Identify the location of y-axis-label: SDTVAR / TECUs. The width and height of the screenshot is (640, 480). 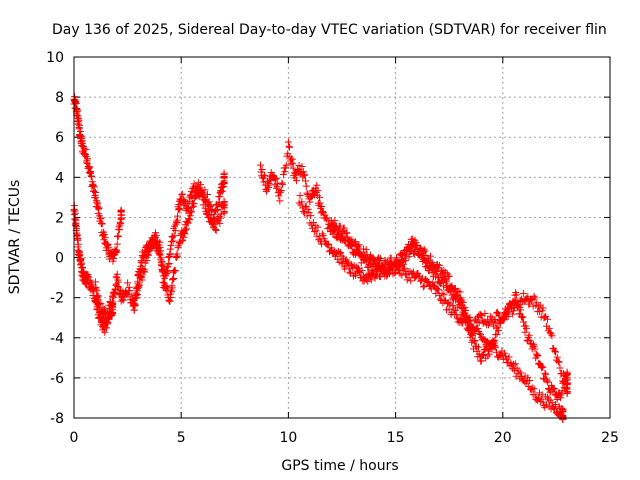
(15, 237).